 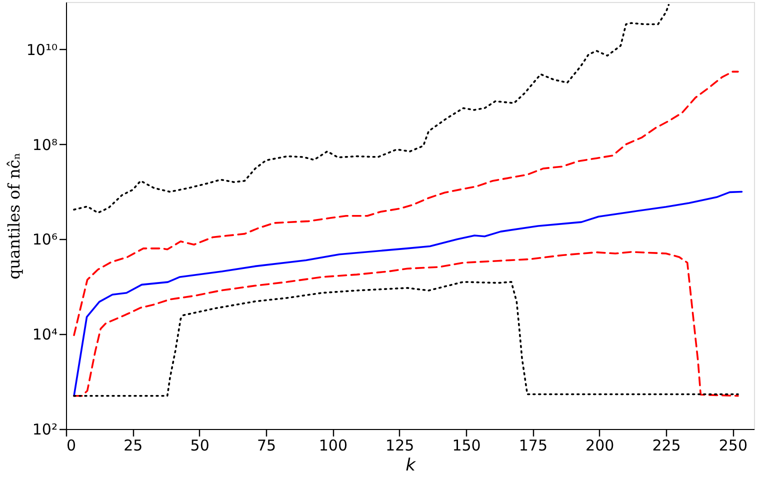 I want to click on x-tick-label: 250, so click(x=733, y=445).